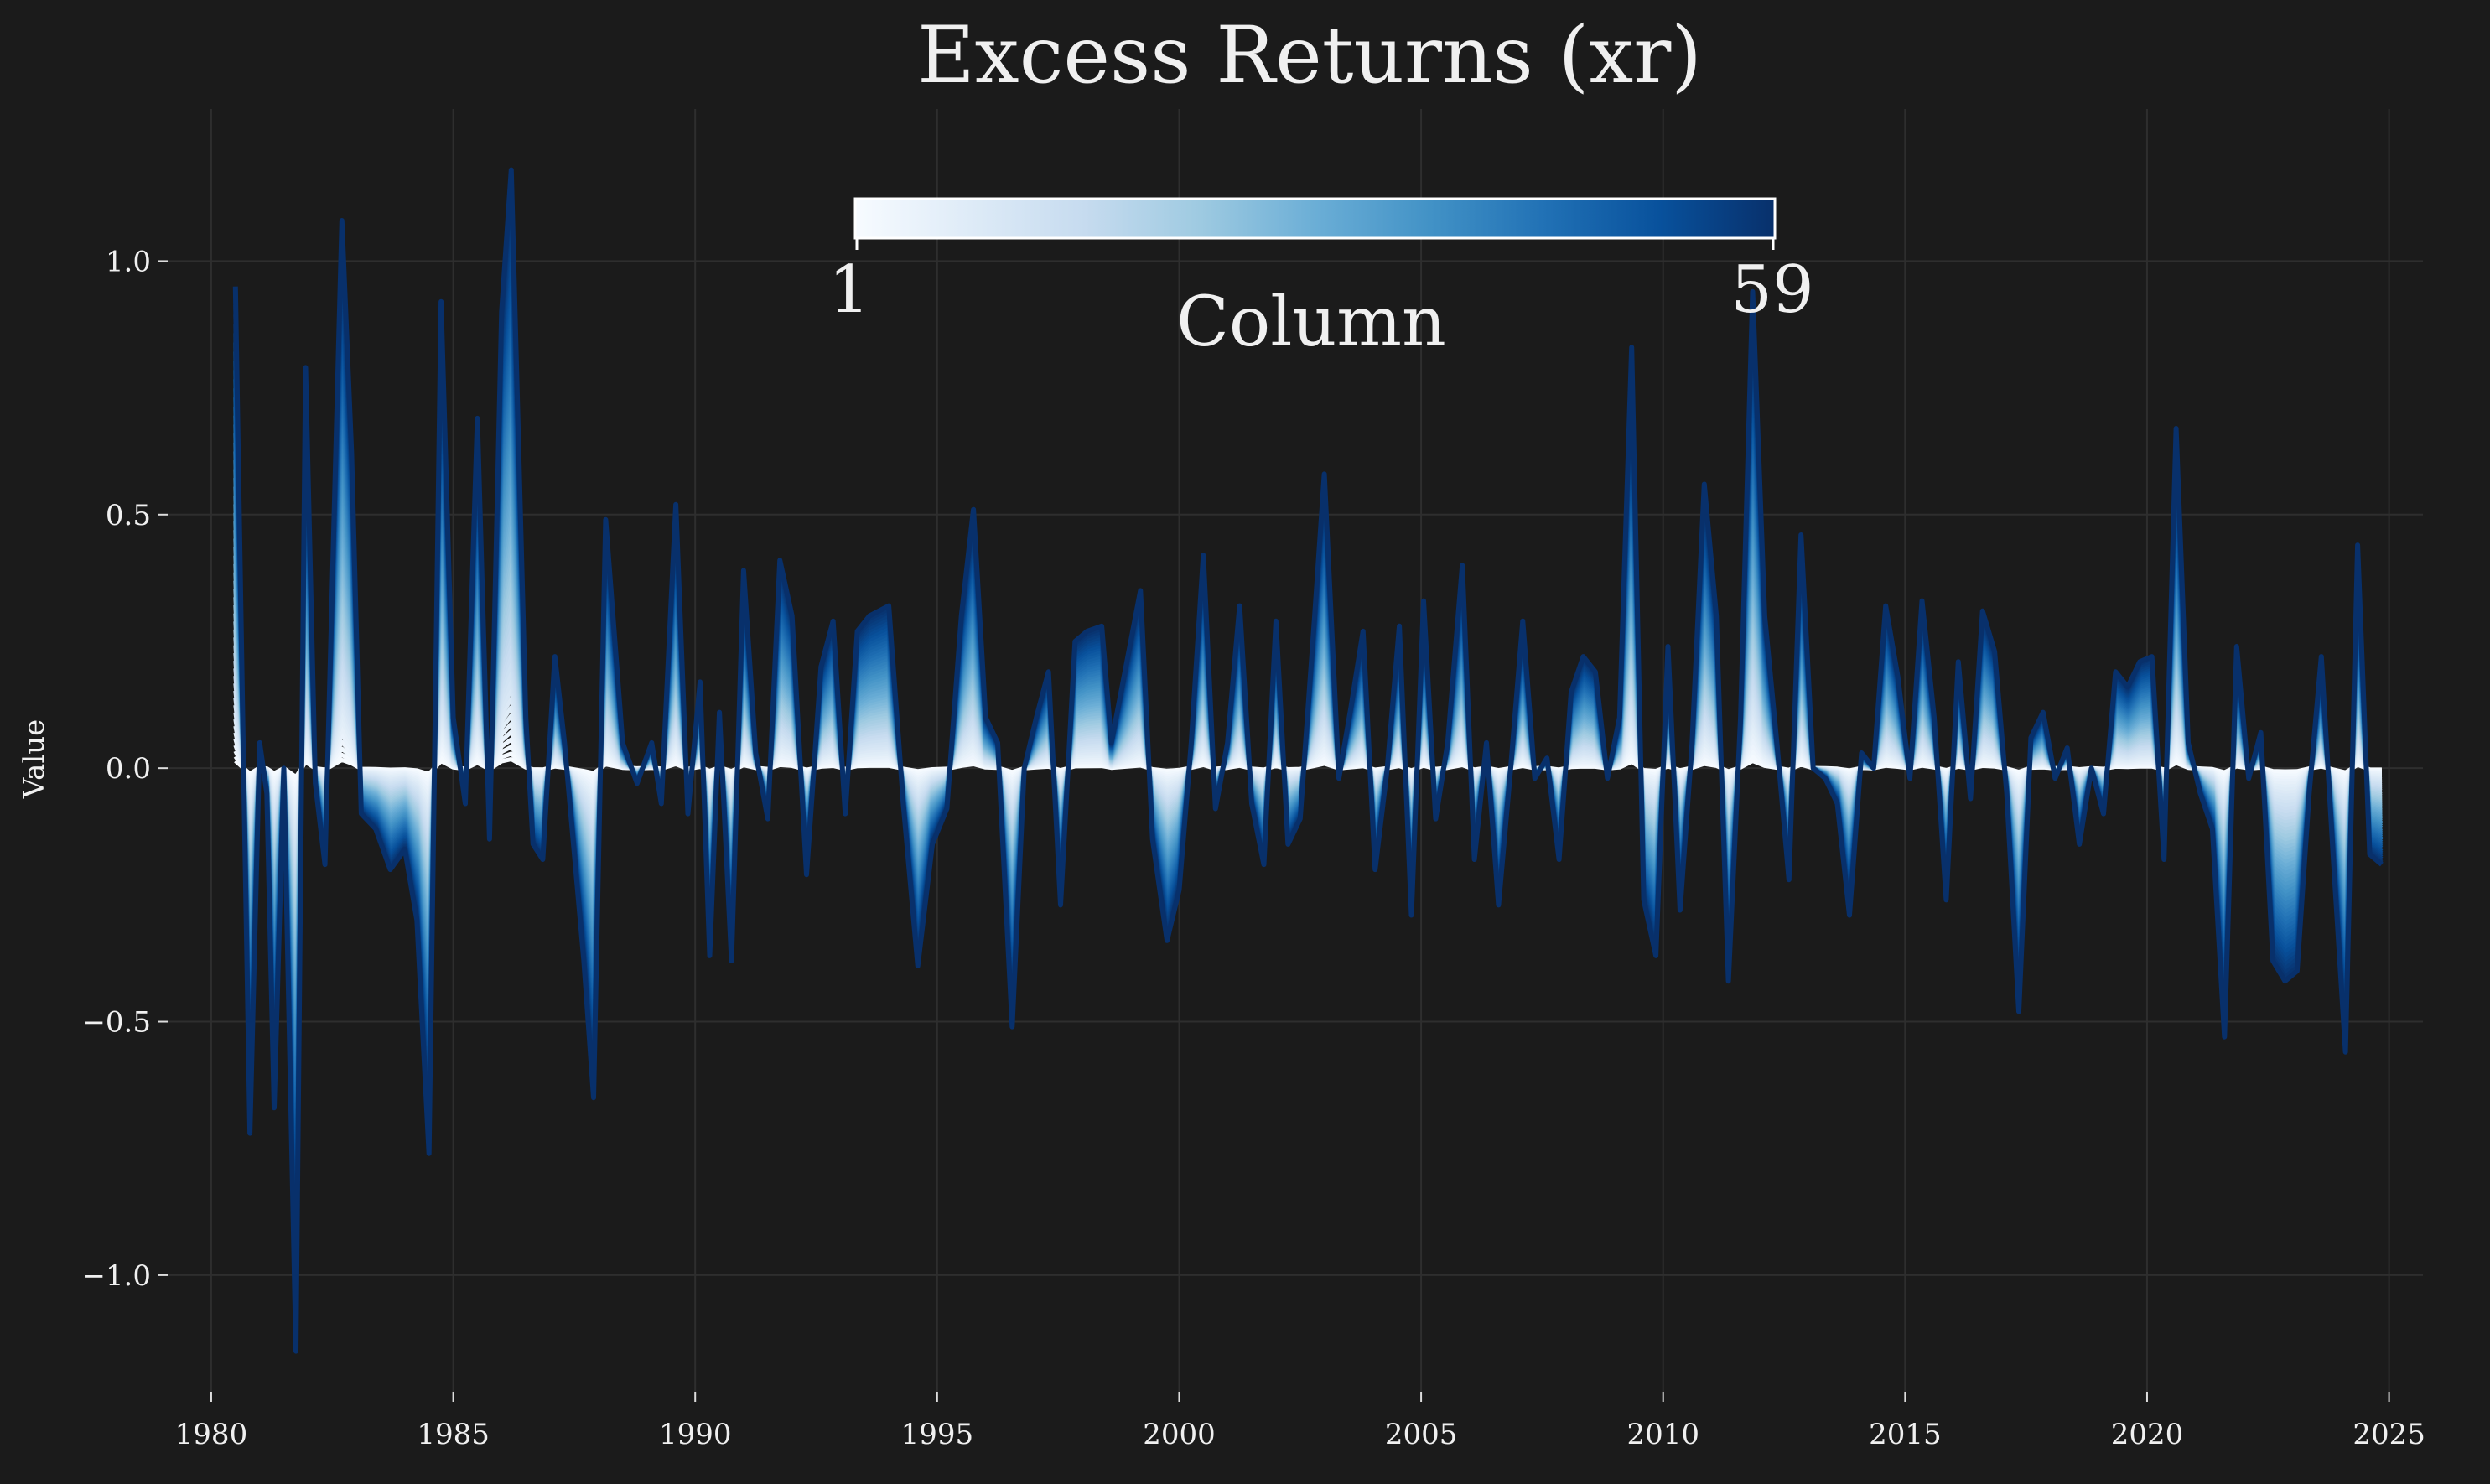 The height and width of the screenshot is (1484, 2490). Describe the element at coordinates (453, 1434) in the screenshot. I see `x-tick-label: 1985` at that location.